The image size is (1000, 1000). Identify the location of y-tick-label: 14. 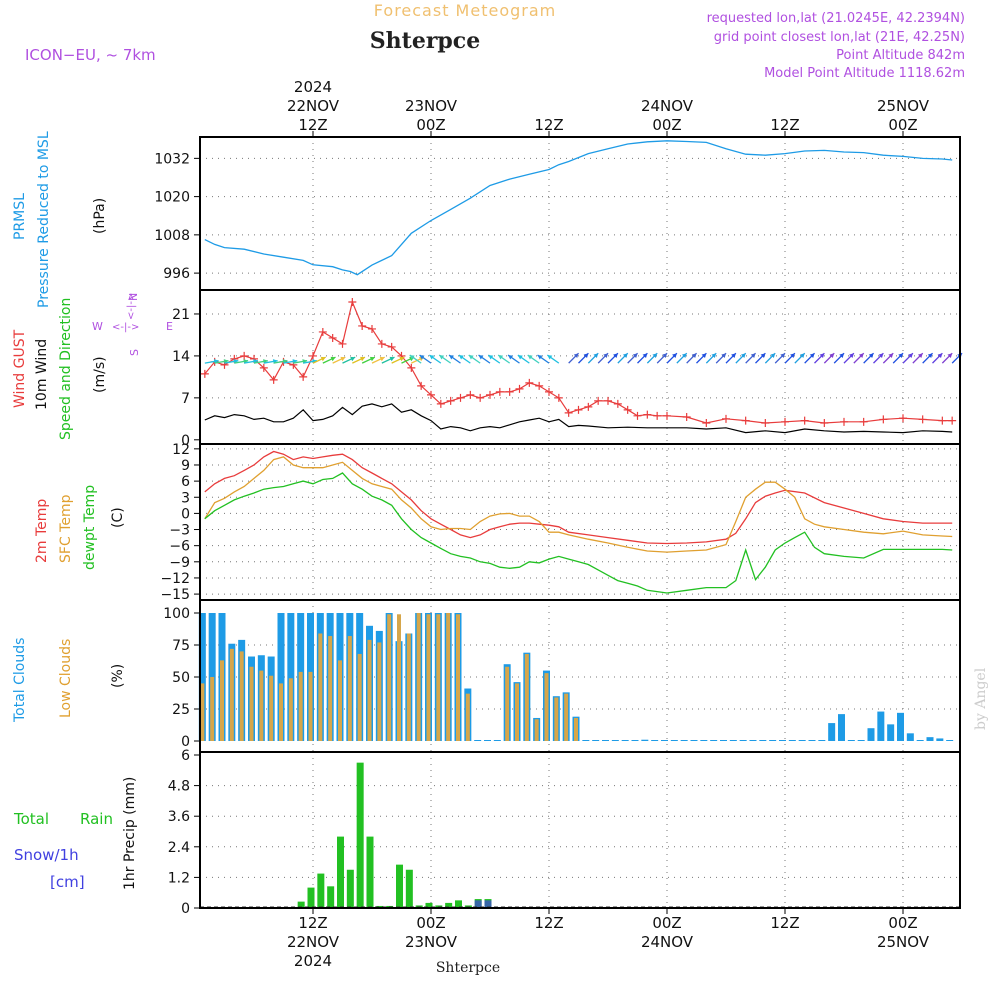
(181, 357).